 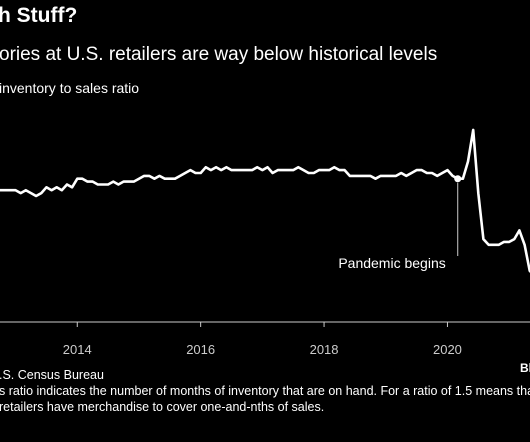 What do you see at coordinates (447, 349) in the screenshot?
I see `x-tick-label: 2020` at bounding box center [447, 349].